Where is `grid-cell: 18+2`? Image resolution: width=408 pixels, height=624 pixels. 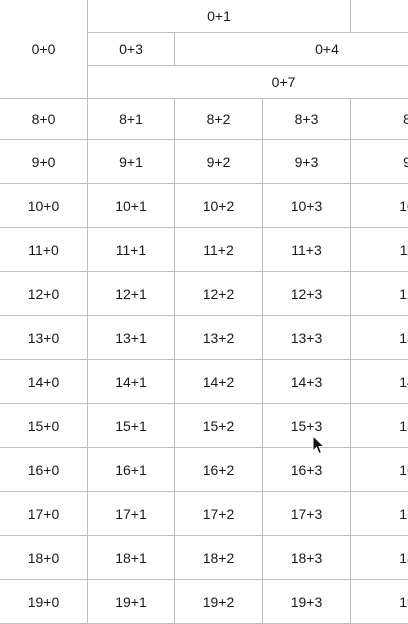
grid-cell: 18+2 is located at coordinates (219, 558).